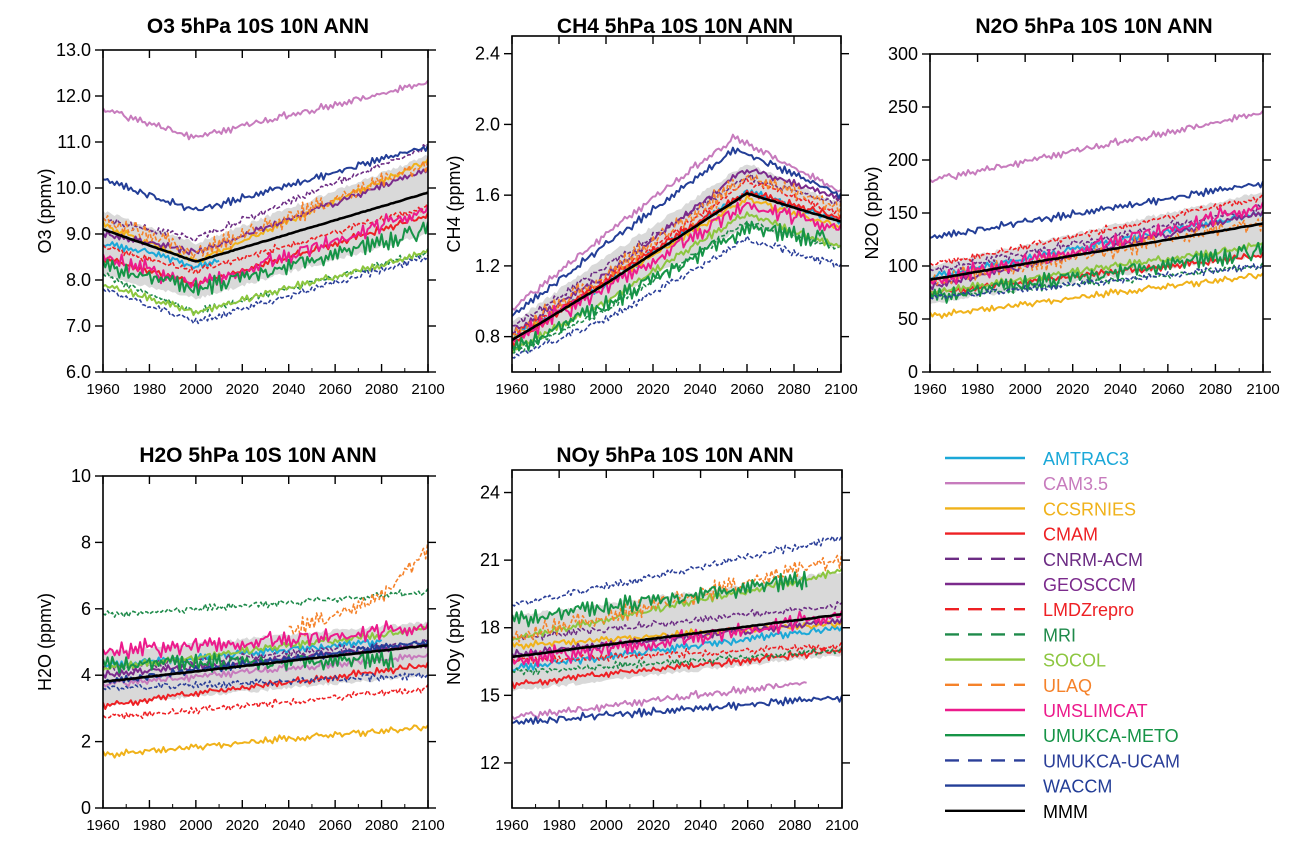  I want to click on legend-label-geosccm: GEOSCCM, so click(1089, 585).